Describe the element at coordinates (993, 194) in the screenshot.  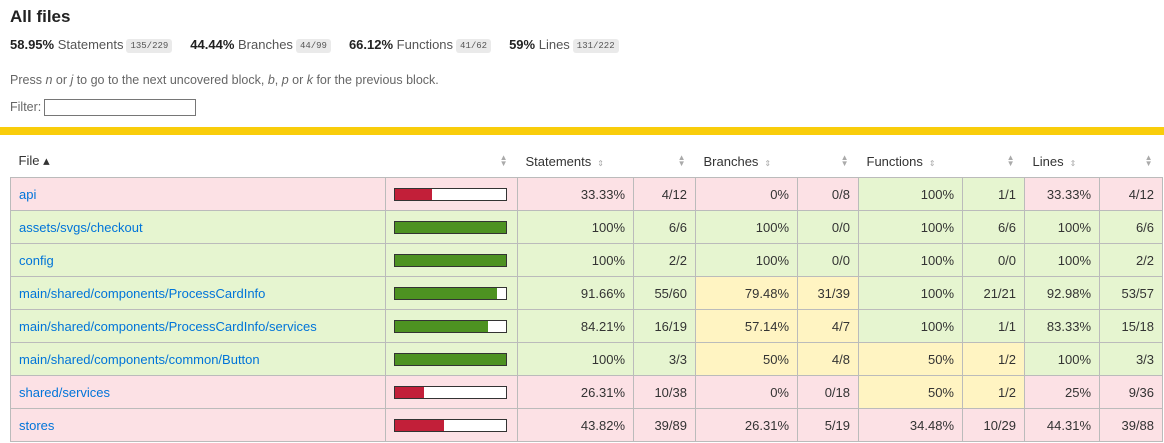
I see `fraction-cell: 1/1` at that location.